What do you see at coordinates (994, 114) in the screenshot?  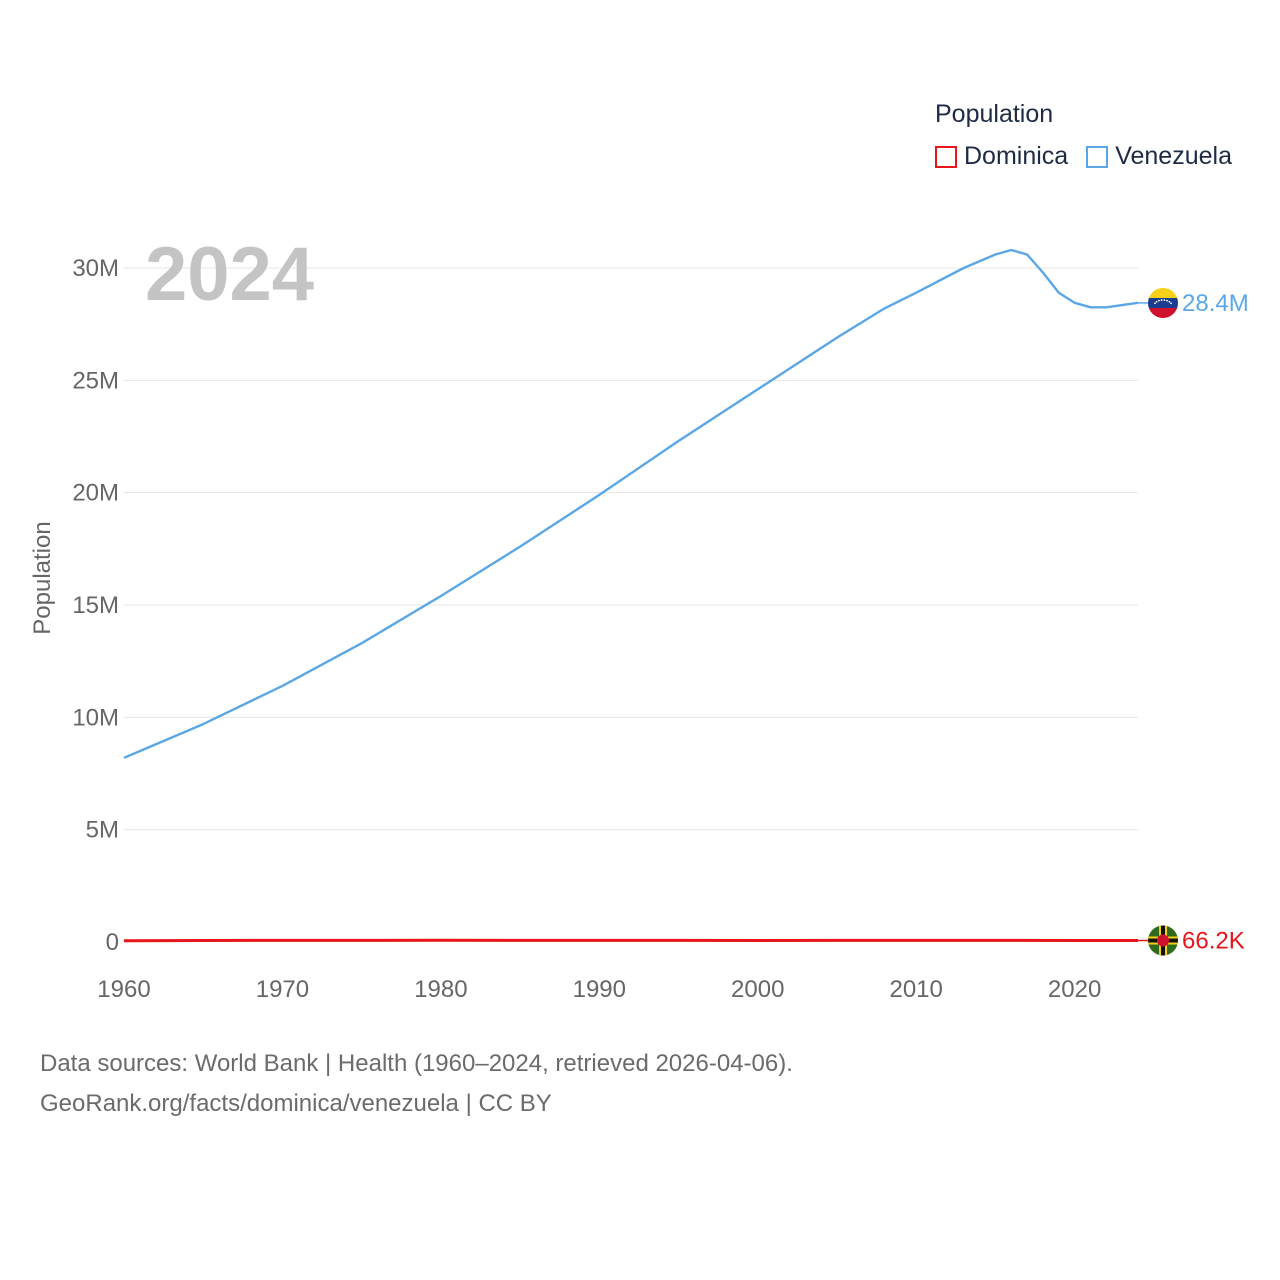 I see `legend-title: Population` at bounding box center [994, 114].